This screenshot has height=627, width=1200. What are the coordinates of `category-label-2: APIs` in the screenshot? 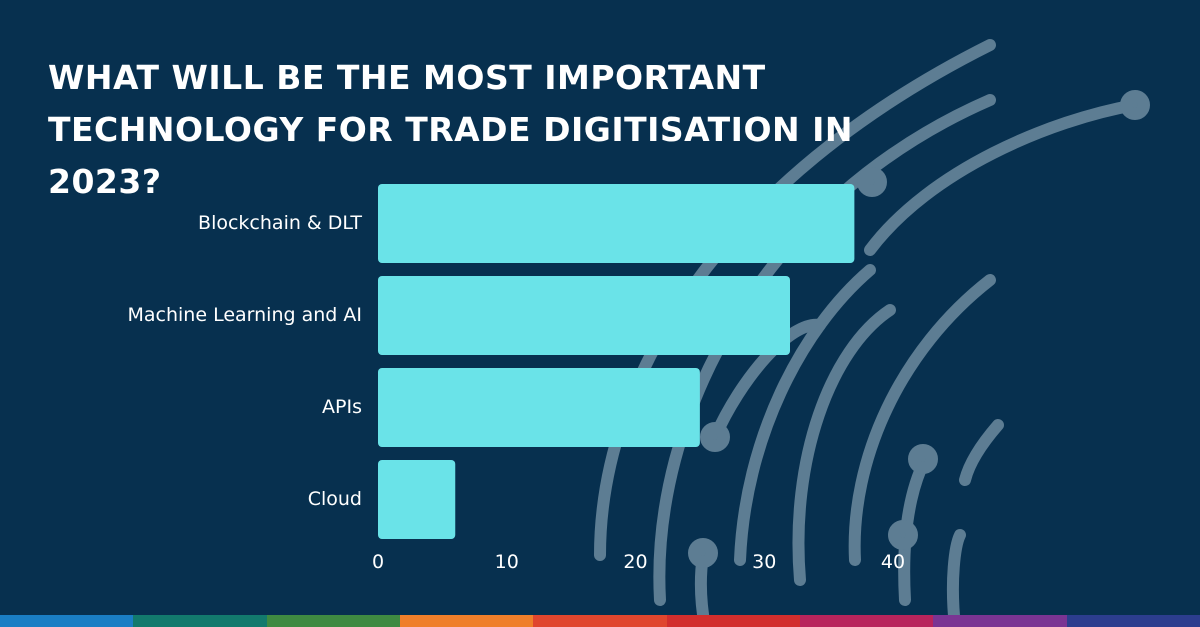 It's located at (342, 407).